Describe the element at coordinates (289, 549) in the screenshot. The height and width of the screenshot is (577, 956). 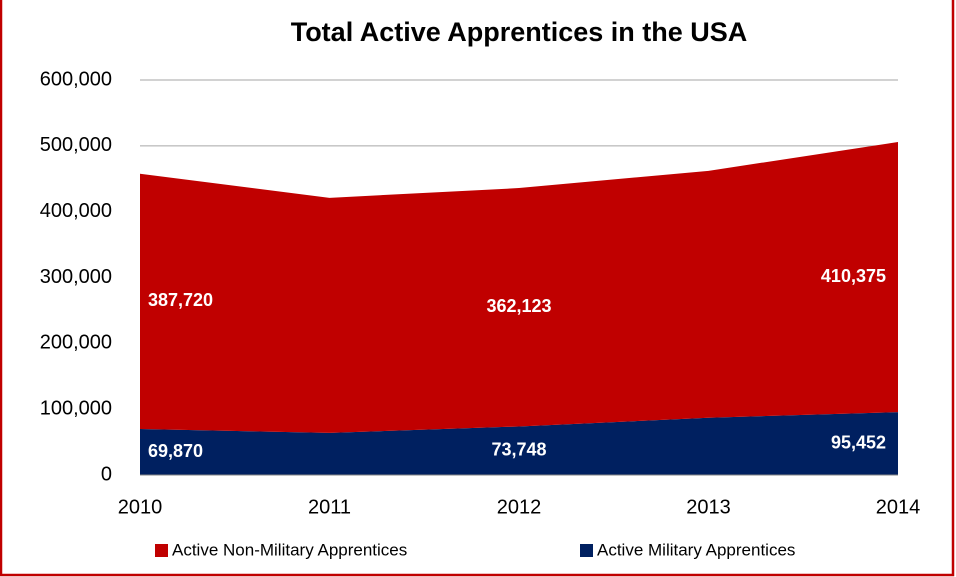
I see `legend-label: Active Non-Military Apprentices` at that location.